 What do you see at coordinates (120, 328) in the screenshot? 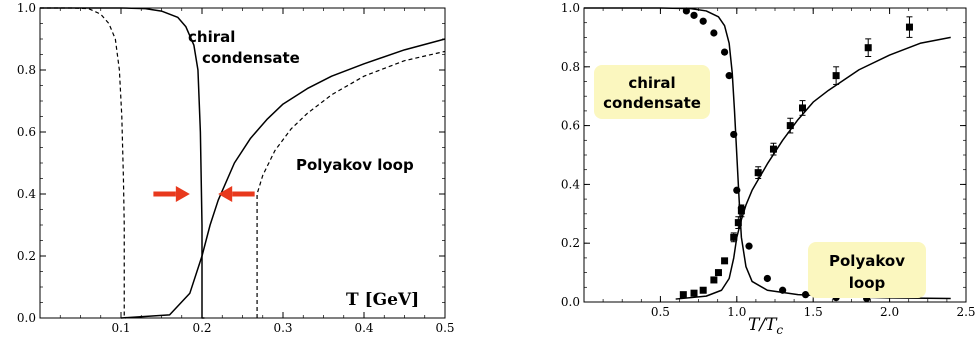
I see `left-x-tick-label: 0.1` at bounding box center [120, 328].